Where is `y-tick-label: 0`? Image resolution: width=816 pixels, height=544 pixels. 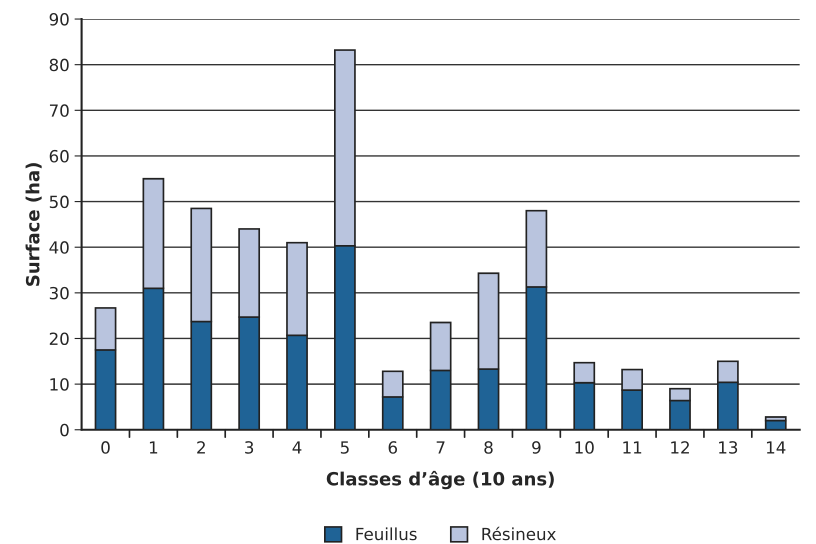 y-tick-label: 0 is located at coordinates (64, 430).